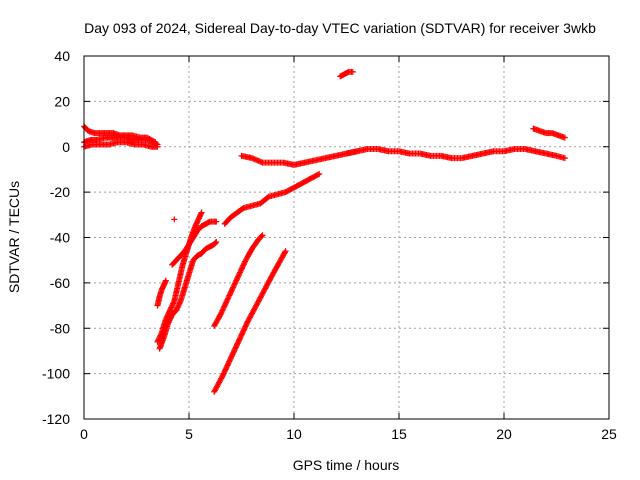 The image size is (640, 480). Describe the element at coordinates (121, 144) in the screenshot. I see `series-arc-main-early-lower` at that location.